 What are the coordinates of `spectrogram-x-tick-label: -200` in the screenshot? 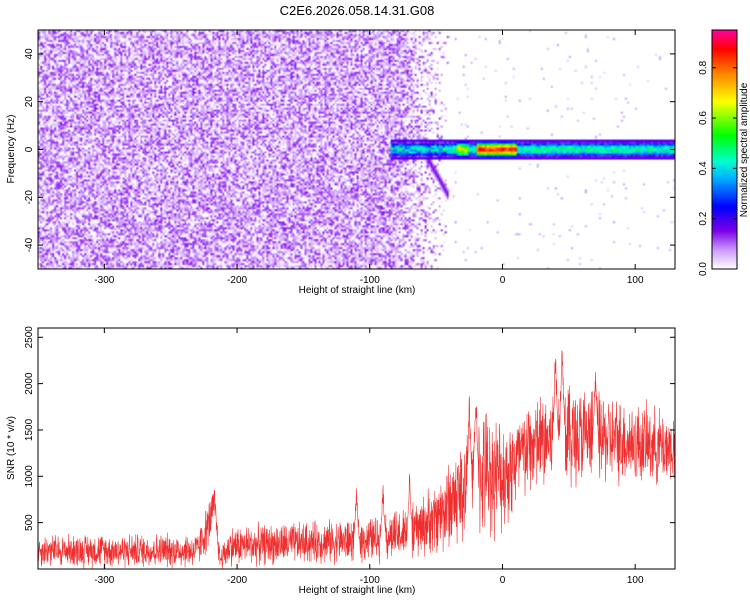 It's located at (237, 280).